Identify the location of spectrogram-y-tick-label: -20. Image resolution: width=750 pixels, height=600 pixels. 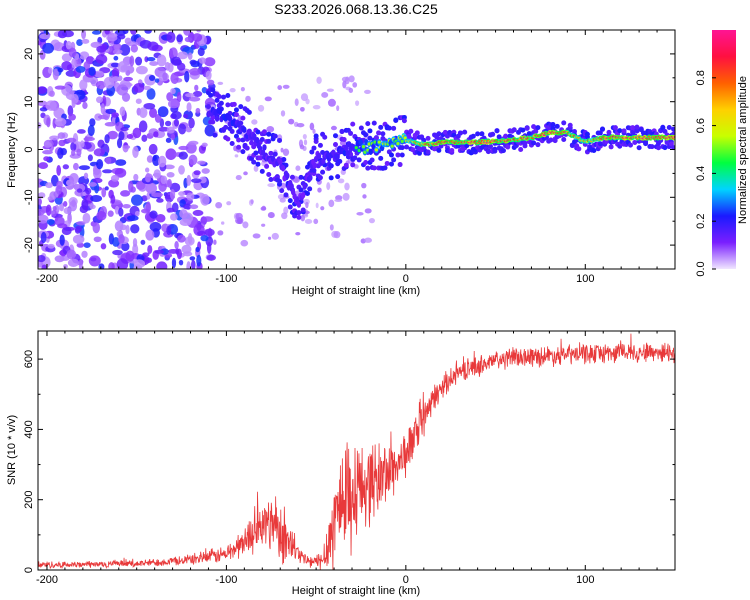
(29, 245).